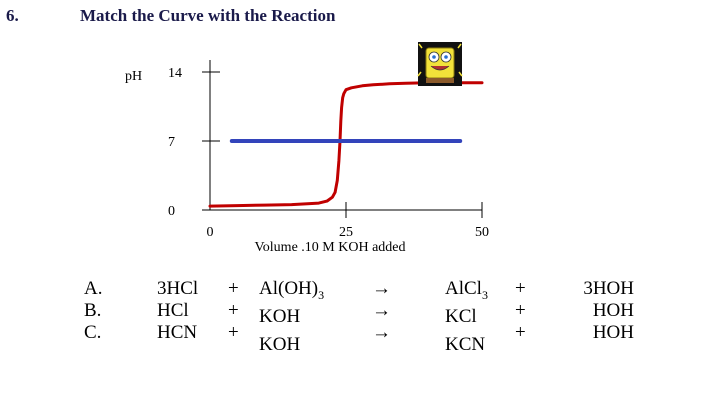  What do you see at coordinates (292, 290) in the screenshot?
I see `reaction-a-base: Al(OH)3` at bounding box center [292, 290].